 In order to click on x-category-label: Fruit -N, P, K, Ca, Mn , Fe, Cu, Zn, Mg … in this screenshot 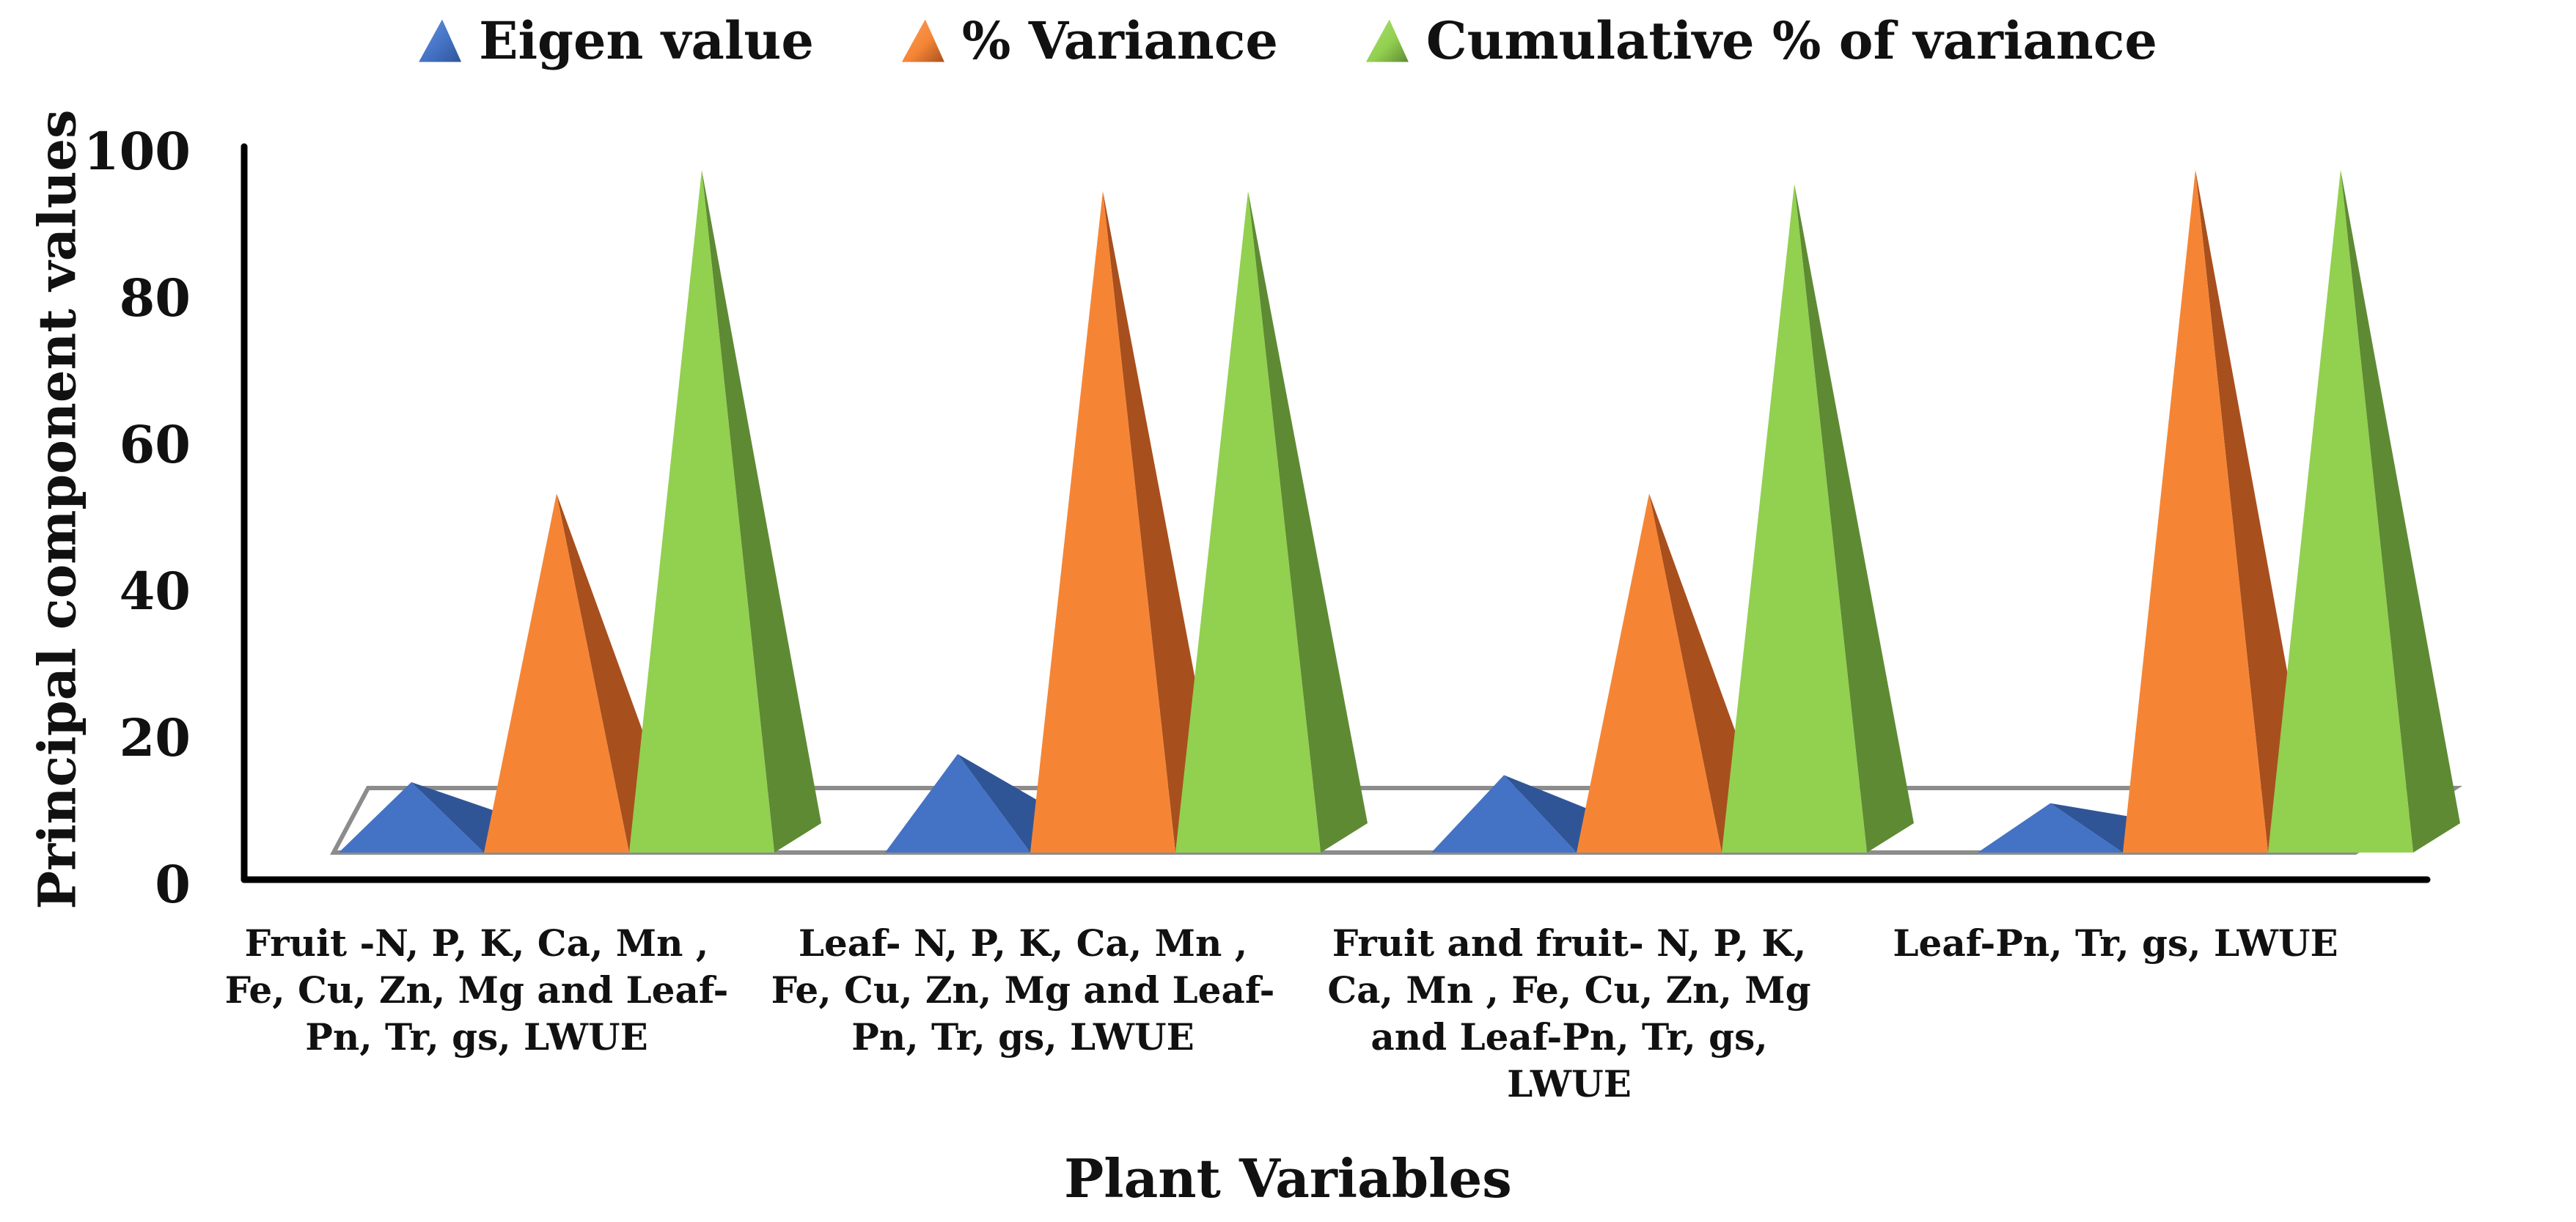, I will do `click(477, 990)`.